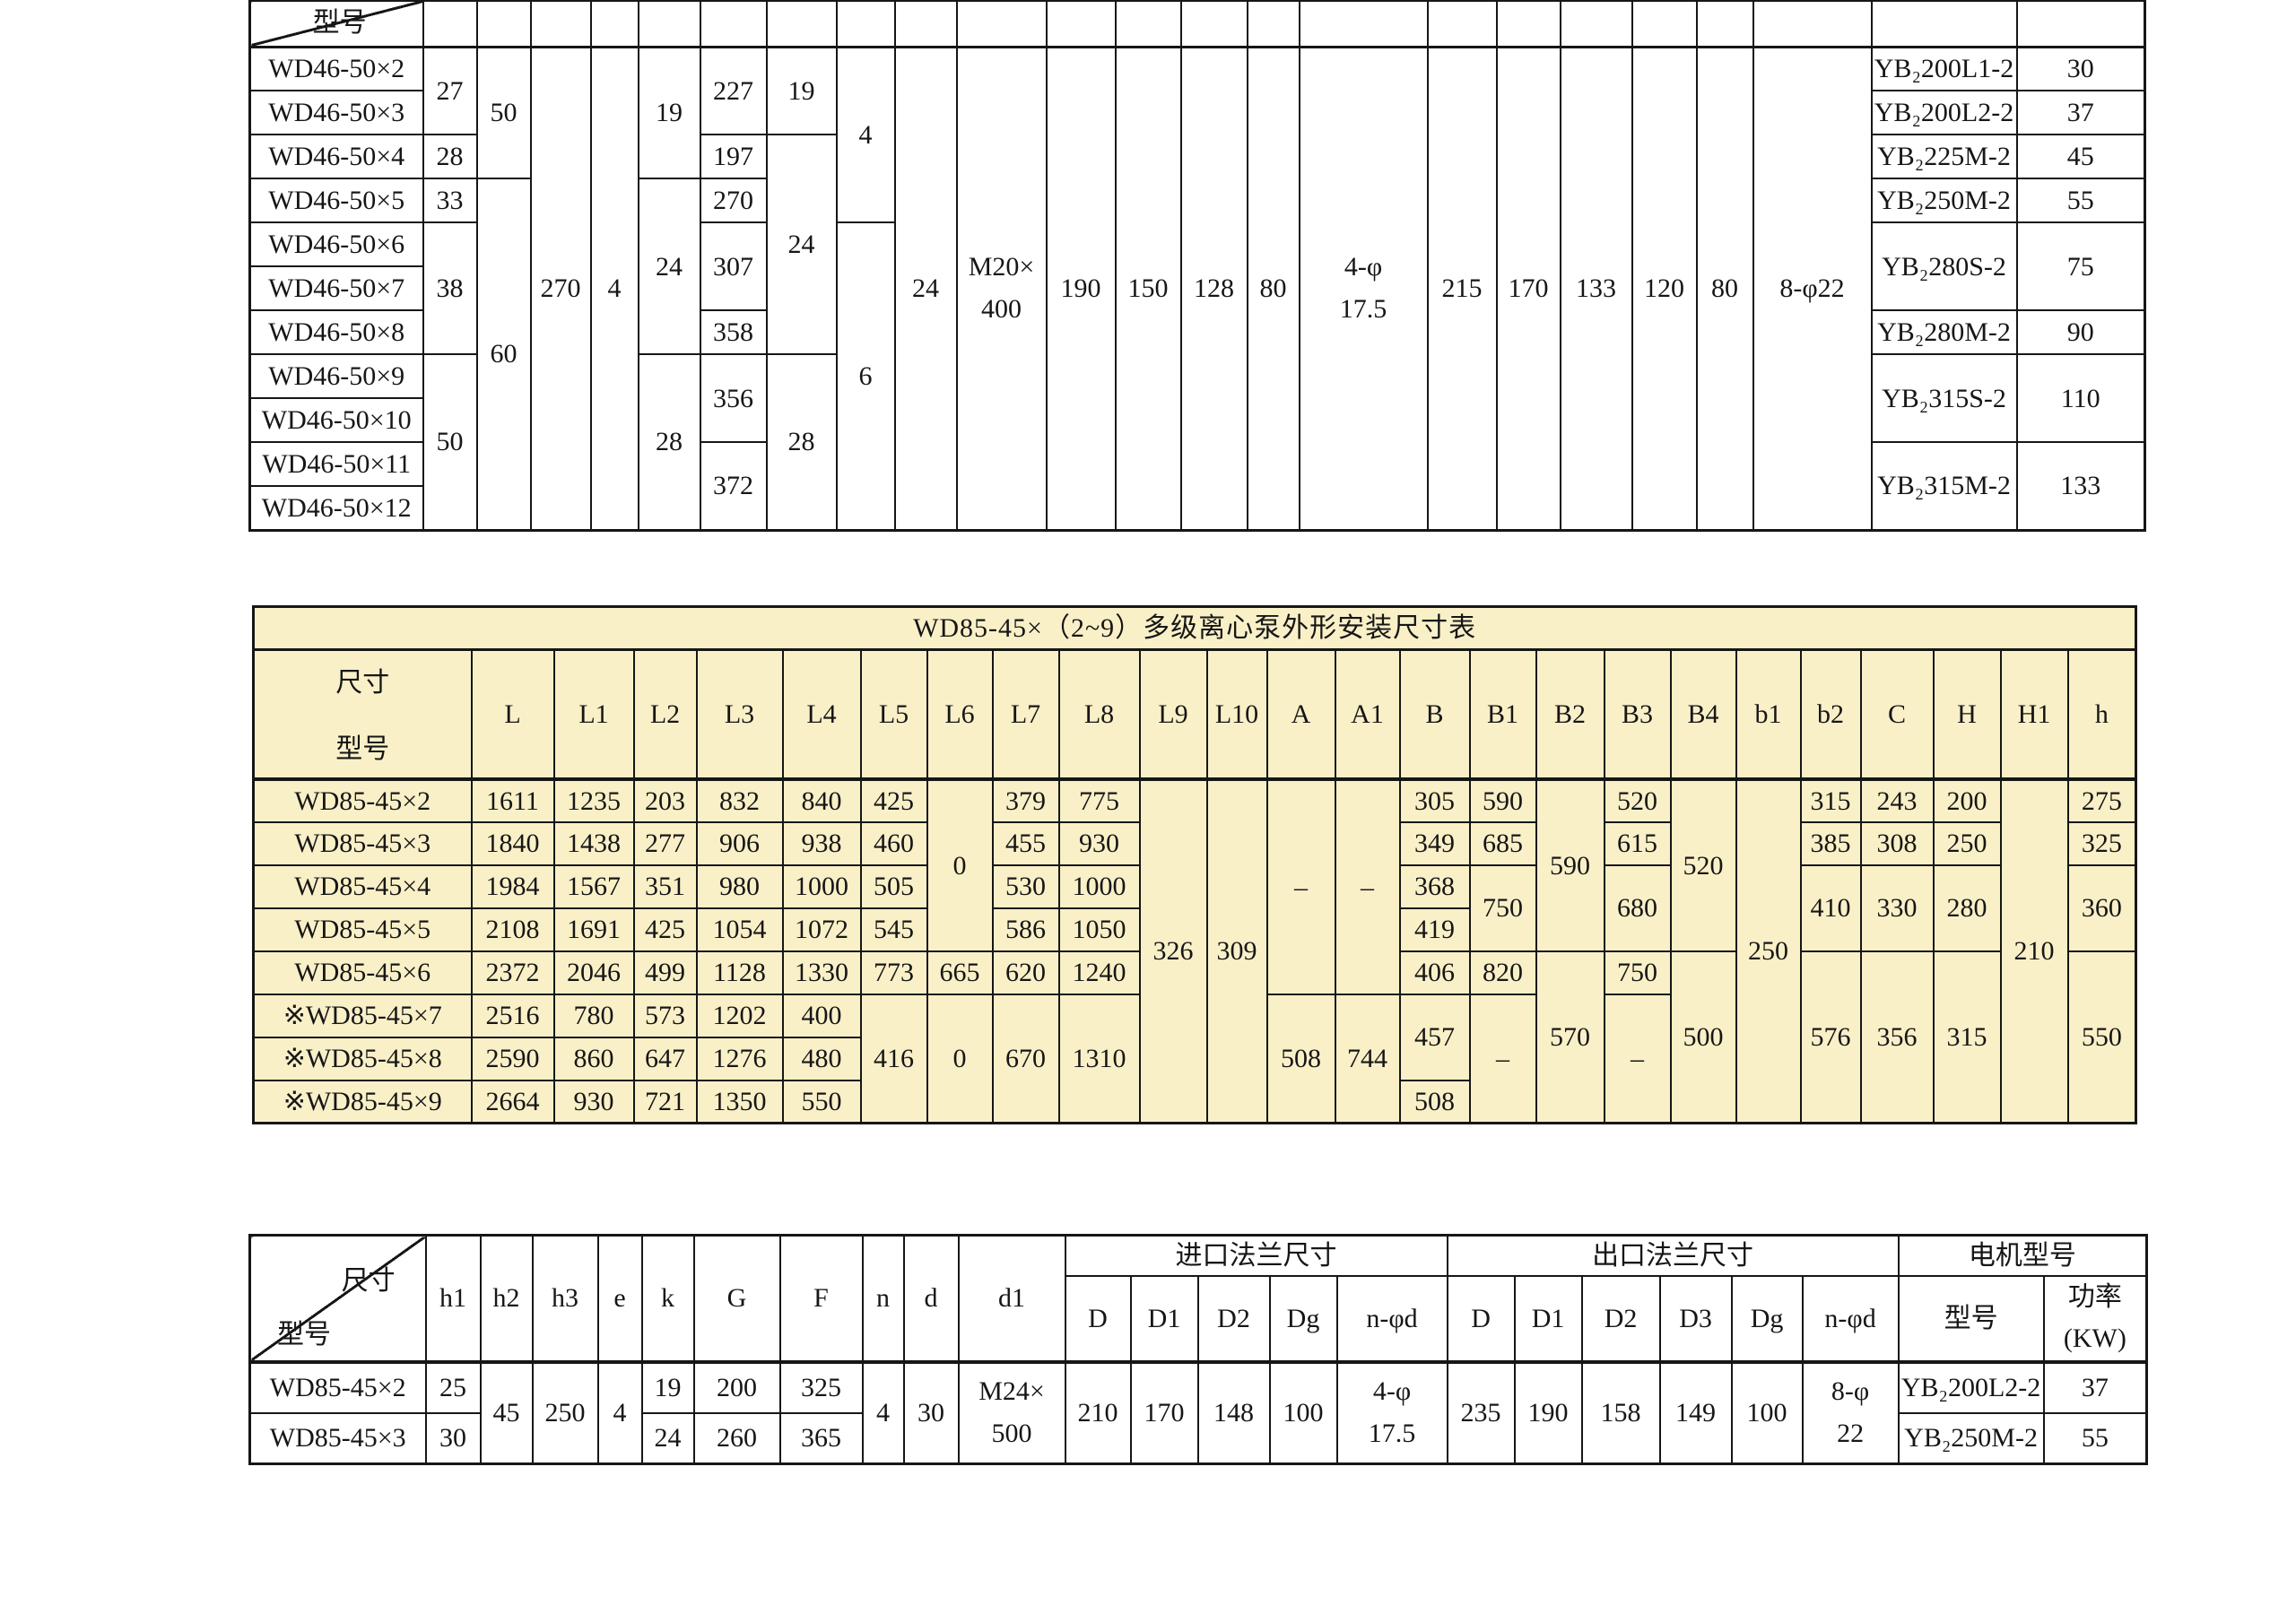  I want to click on cell-line: 8-φ, so click(1850, 1391).